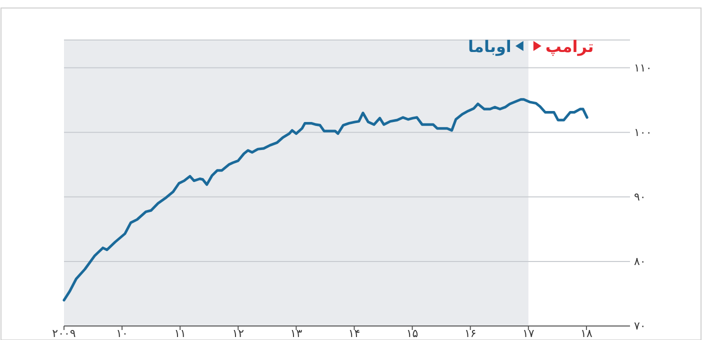 The height and width of the screenshot is (340, 702). Describe the element at coordinates (640, 197) in the screenshot. I see `y-tick-label: ۹۰` at that location.